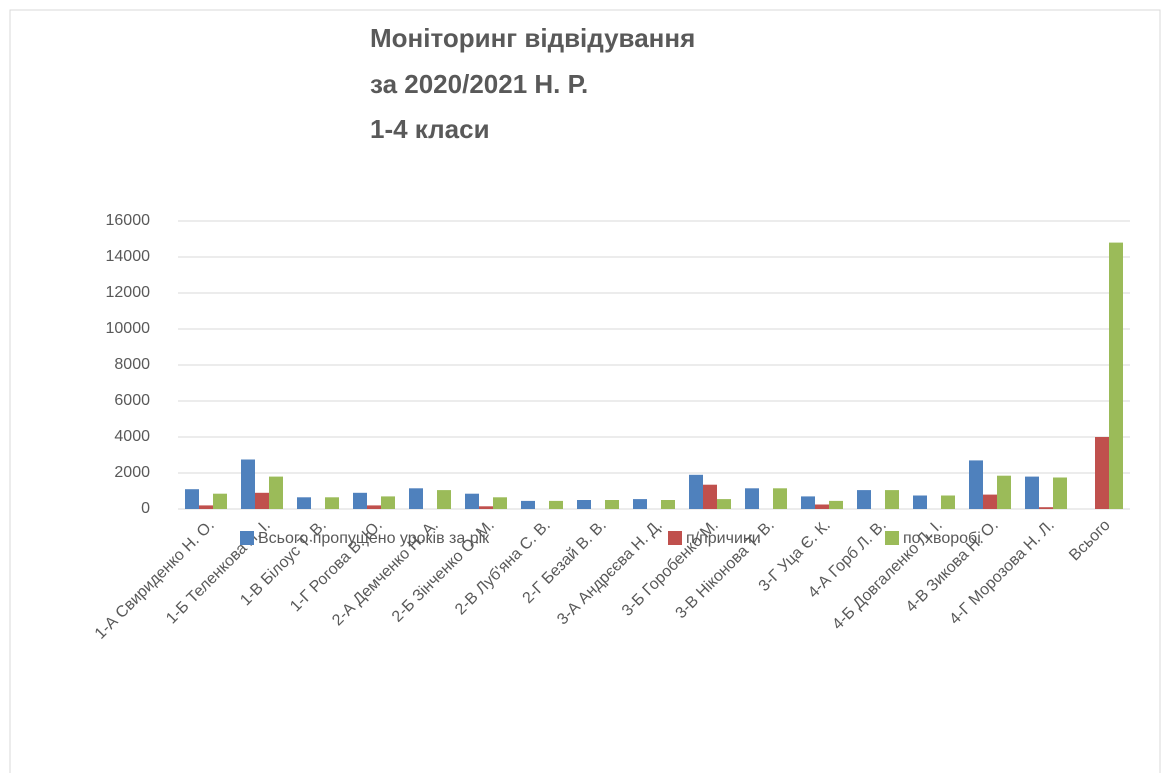  I want to click on chart-title: Моніторинг відвідування, so click(532, 38).